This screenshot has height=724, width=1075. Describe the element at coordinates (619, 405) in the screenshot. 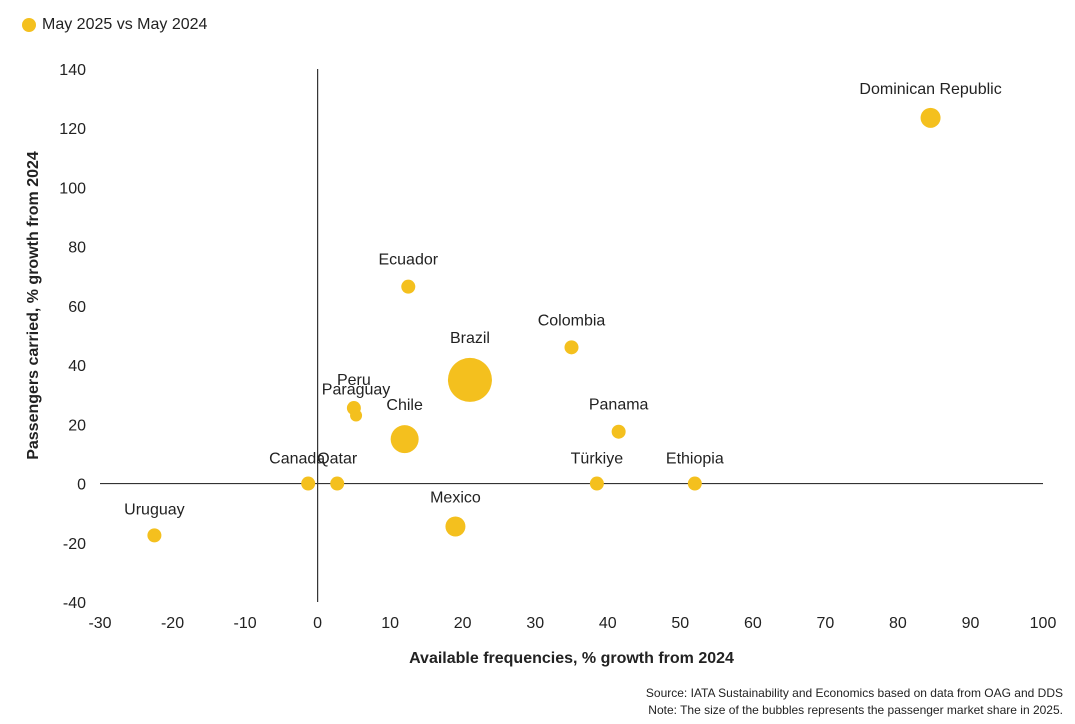

I see `point-label: Panama` at that location.